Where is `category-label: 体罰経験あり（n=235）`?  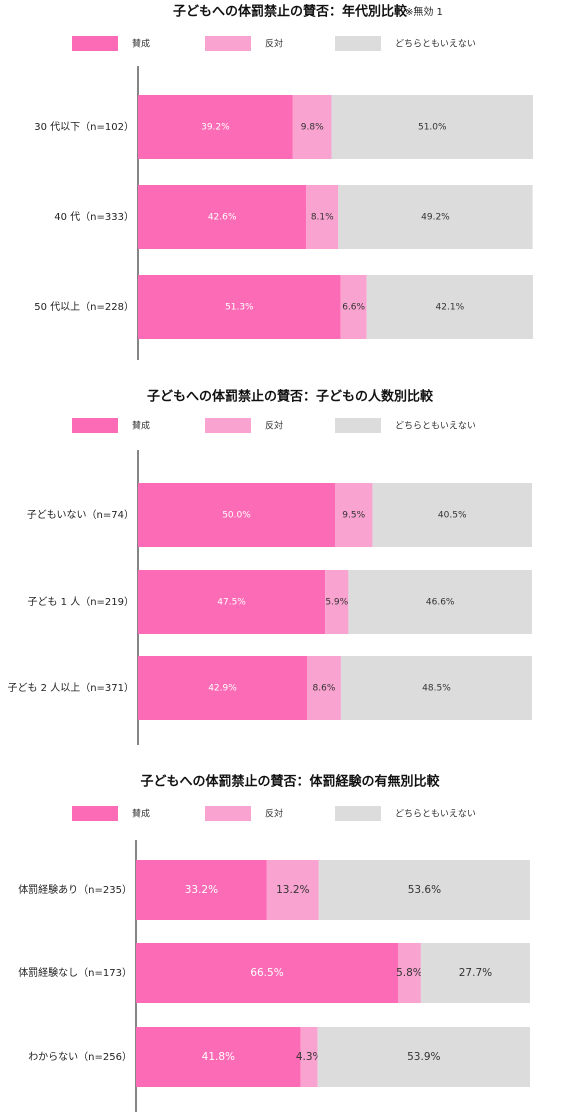
category-label: 体罰経験あり（n=235） is located at coordinates (75, 889).